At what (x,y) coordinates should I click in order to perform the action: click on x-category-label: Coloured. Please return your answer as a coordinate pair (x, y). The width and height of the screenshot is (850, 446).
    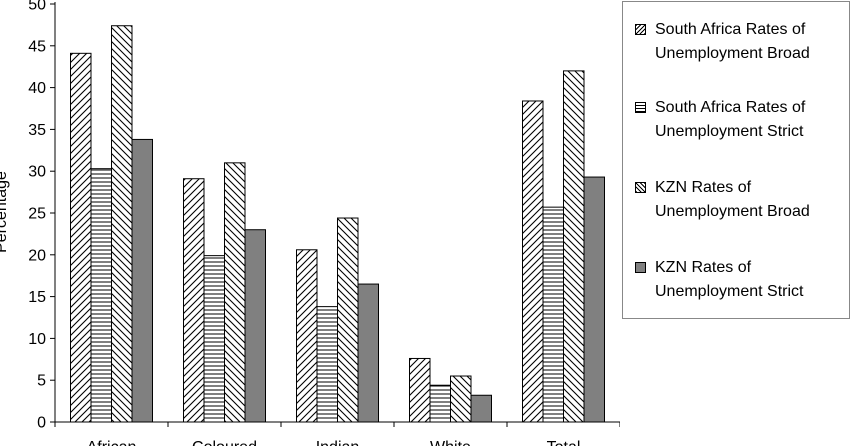
    Looking at the image, I should click on (224, 442).